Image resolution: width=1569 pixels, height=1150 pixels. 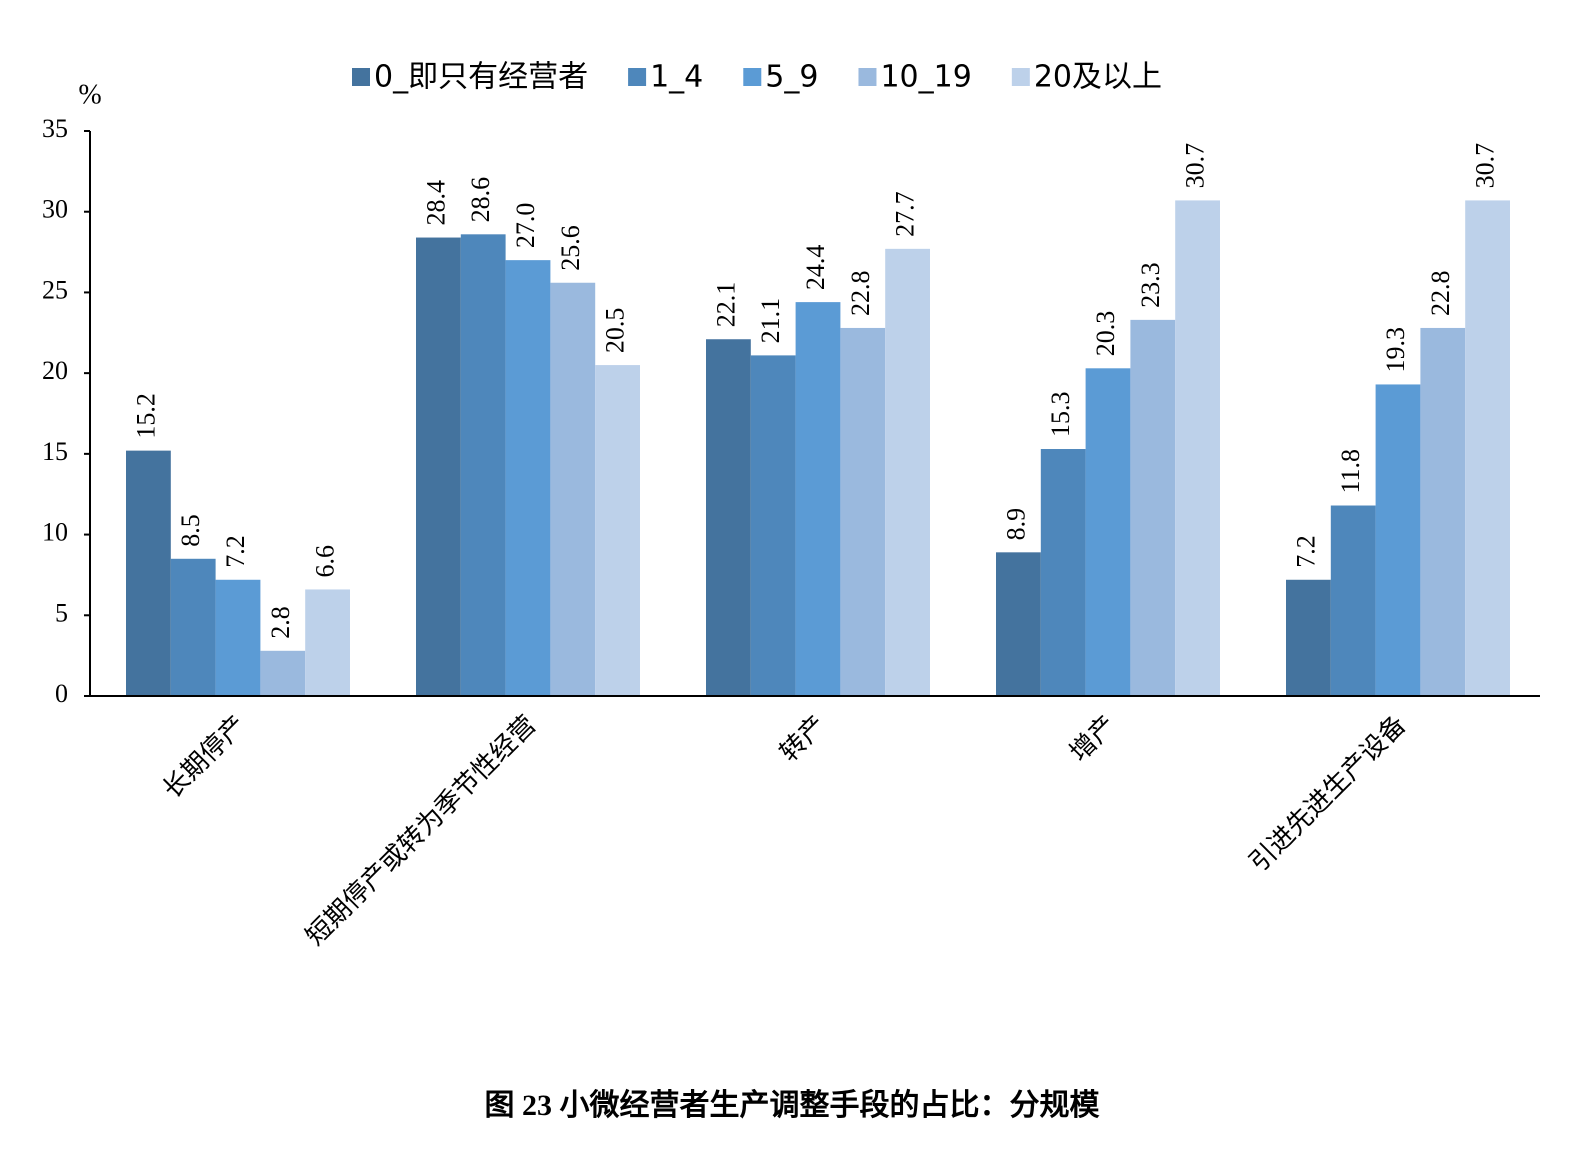 What do you see at coordinates (1098, 77) in the screenshot?
I see `legend-label: 20及以上` at bounding box center [1098, 77].